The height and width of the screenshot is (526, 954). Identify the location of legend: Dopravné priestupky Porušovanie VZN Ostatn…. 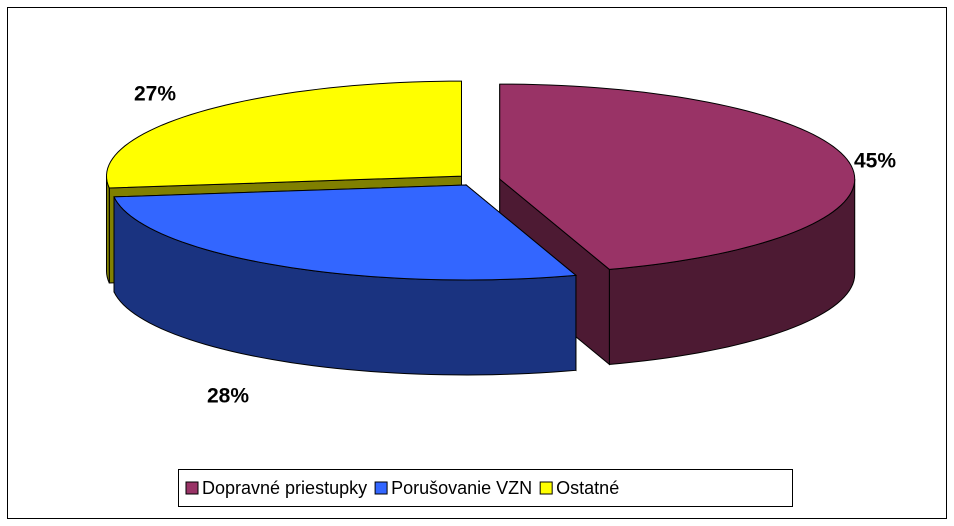
(402, 488).